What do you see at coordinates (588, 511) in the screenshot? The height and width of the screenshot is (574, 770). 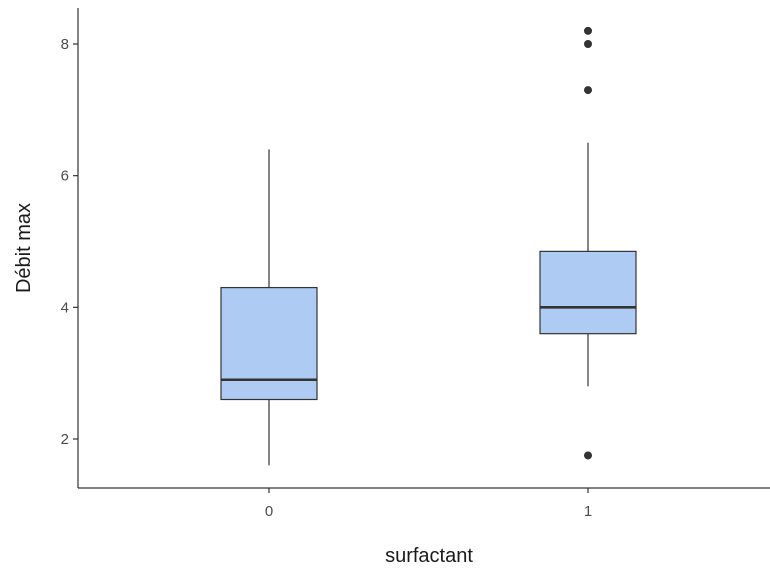 I see `x-tick-label: 1` at bounding box center [588, 511].